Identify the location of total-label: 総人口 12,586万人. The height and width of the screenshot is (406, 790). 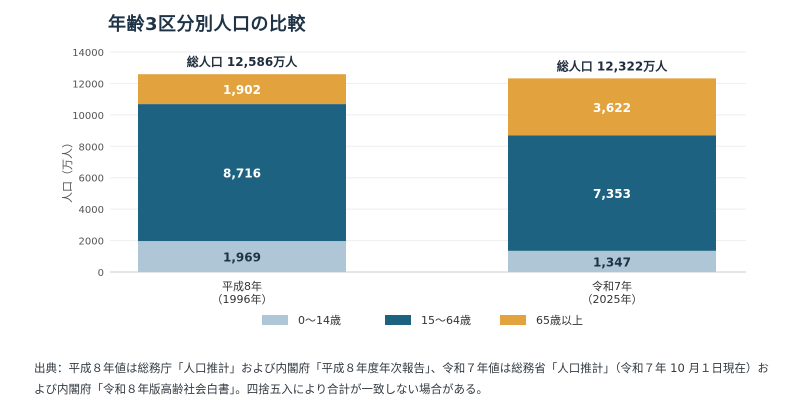
(242, 61).